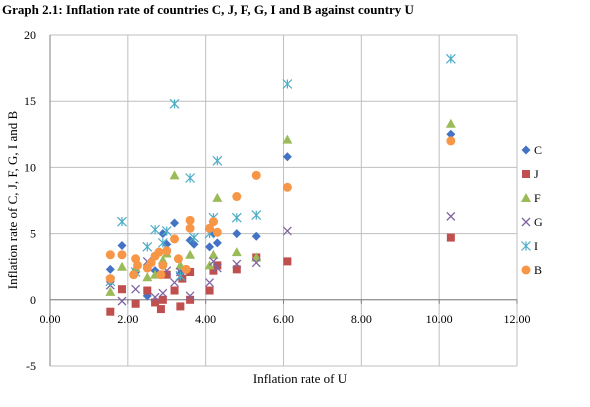 The image size is (590, 407). What do you see at coordinates (536, 246) in the screenshot?
I see `legend-label-i: I` at bounding box center [536, 246].